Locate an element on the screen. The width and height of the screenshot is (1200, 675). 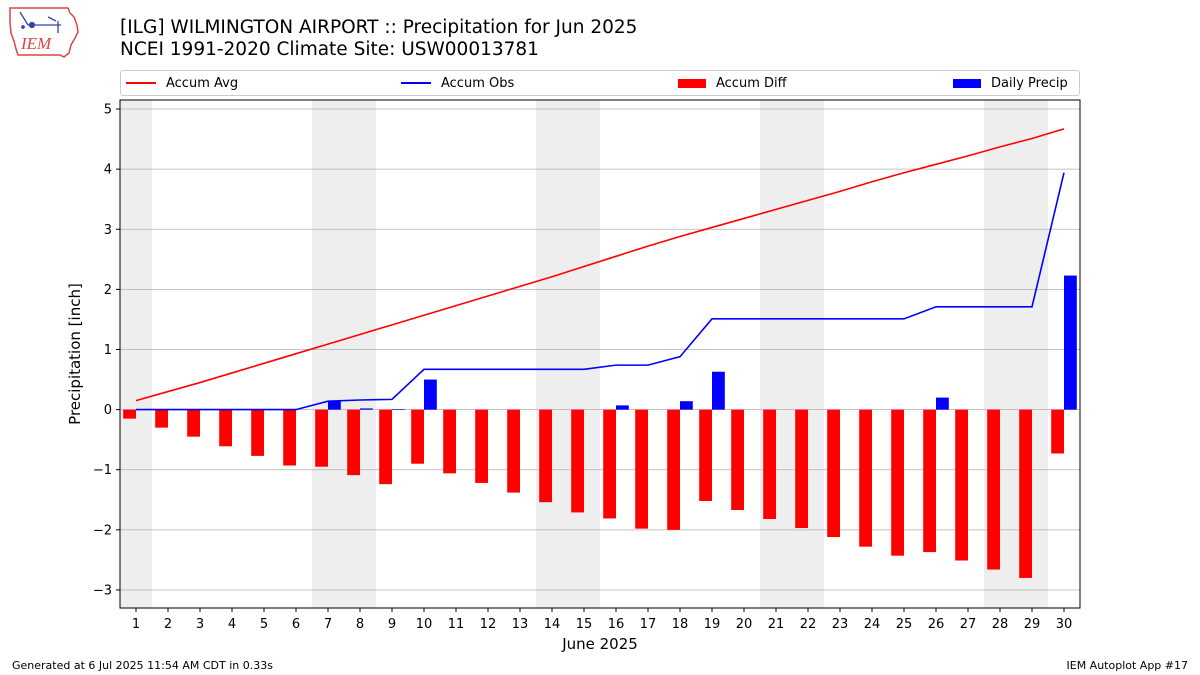
daily-precip-bars is located at coordinates (702, 342).